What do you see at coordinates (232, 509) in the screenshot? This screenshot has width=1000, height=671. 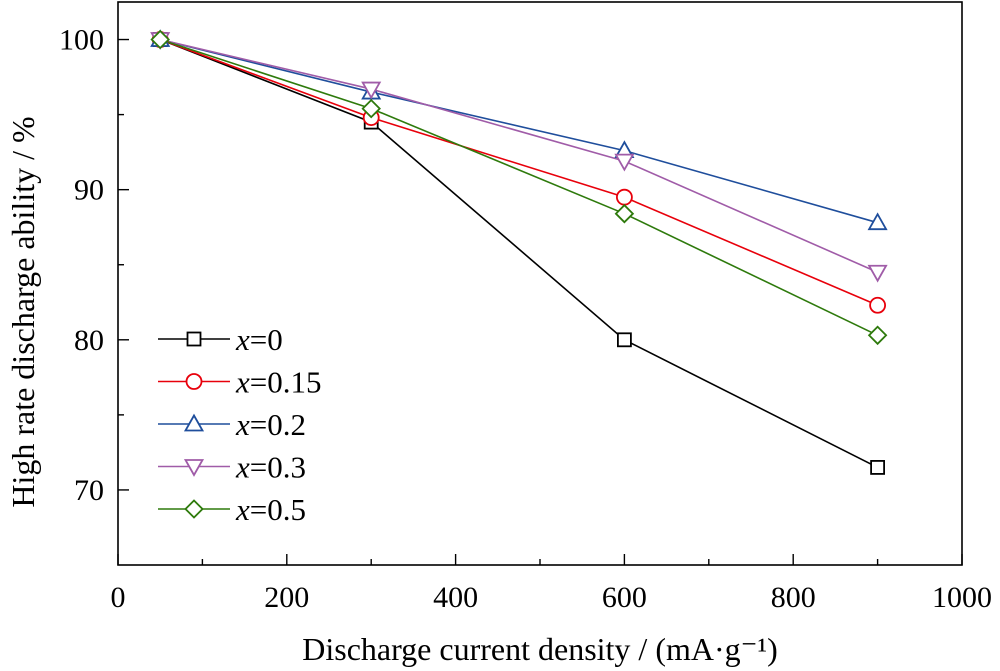 I see `legend-entry: x=0.5` at bounding box center [232, 509].